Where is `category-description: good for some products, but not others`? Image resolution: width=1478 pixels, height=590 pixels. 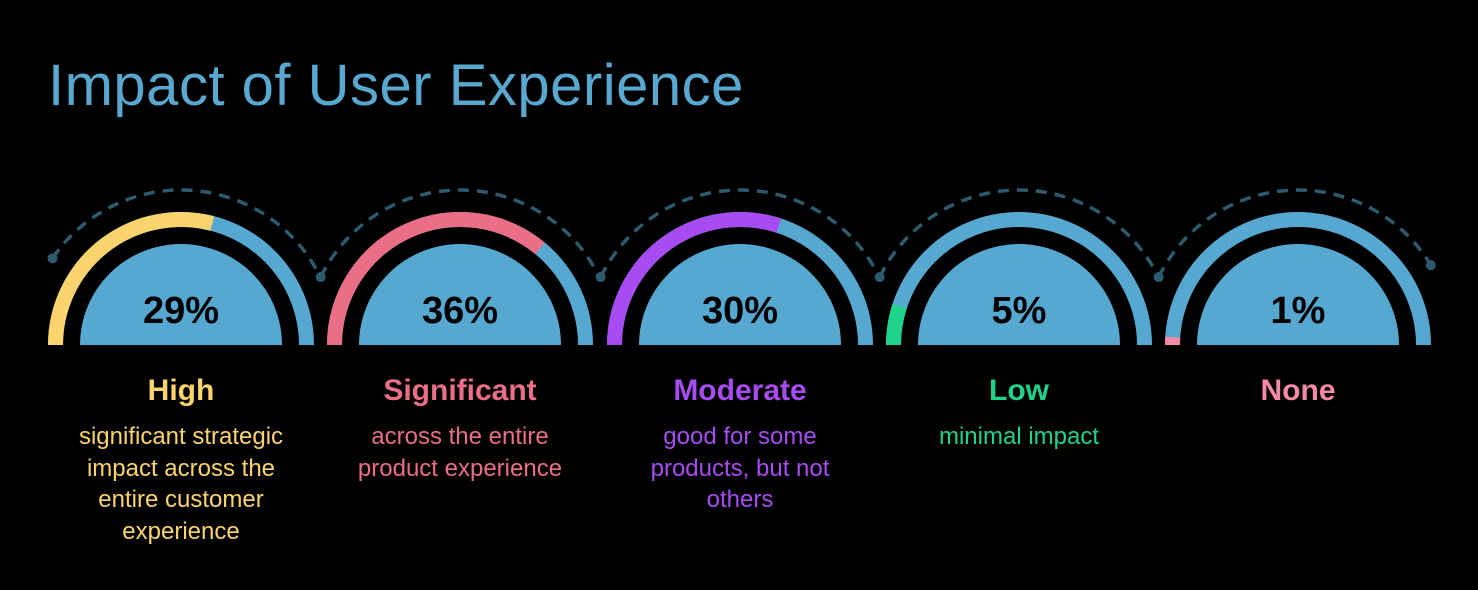 category-description: good for some products, but not others is located at coordinates (740, 468).